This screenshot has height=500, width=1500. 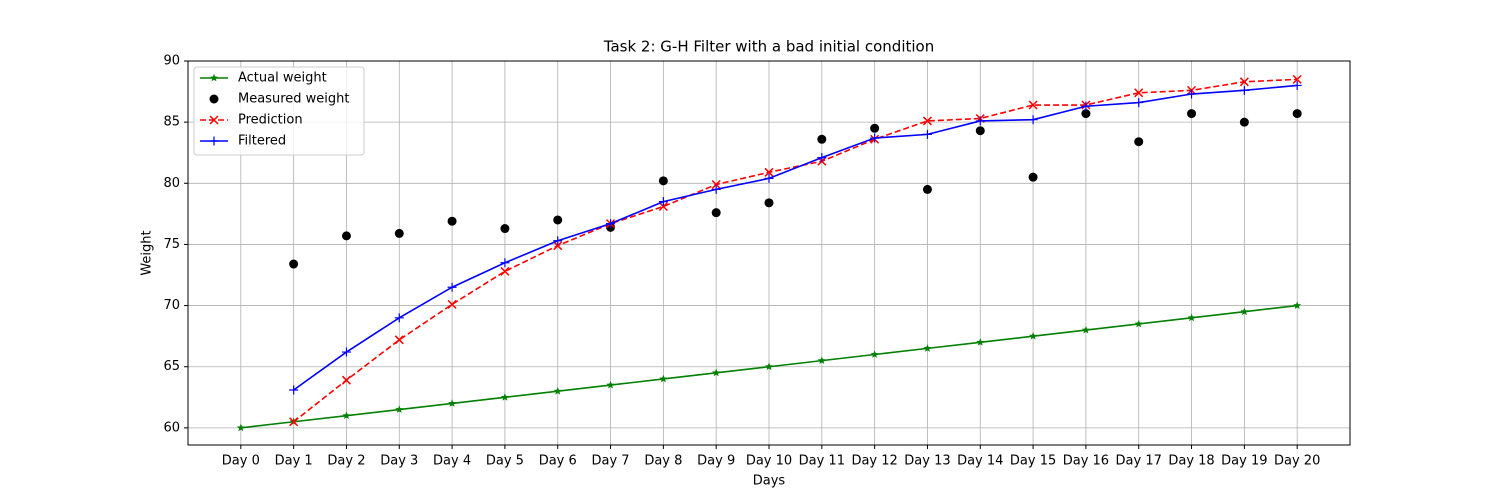 I want to click on y-tick-label: 60, so click(x=171, y=427).